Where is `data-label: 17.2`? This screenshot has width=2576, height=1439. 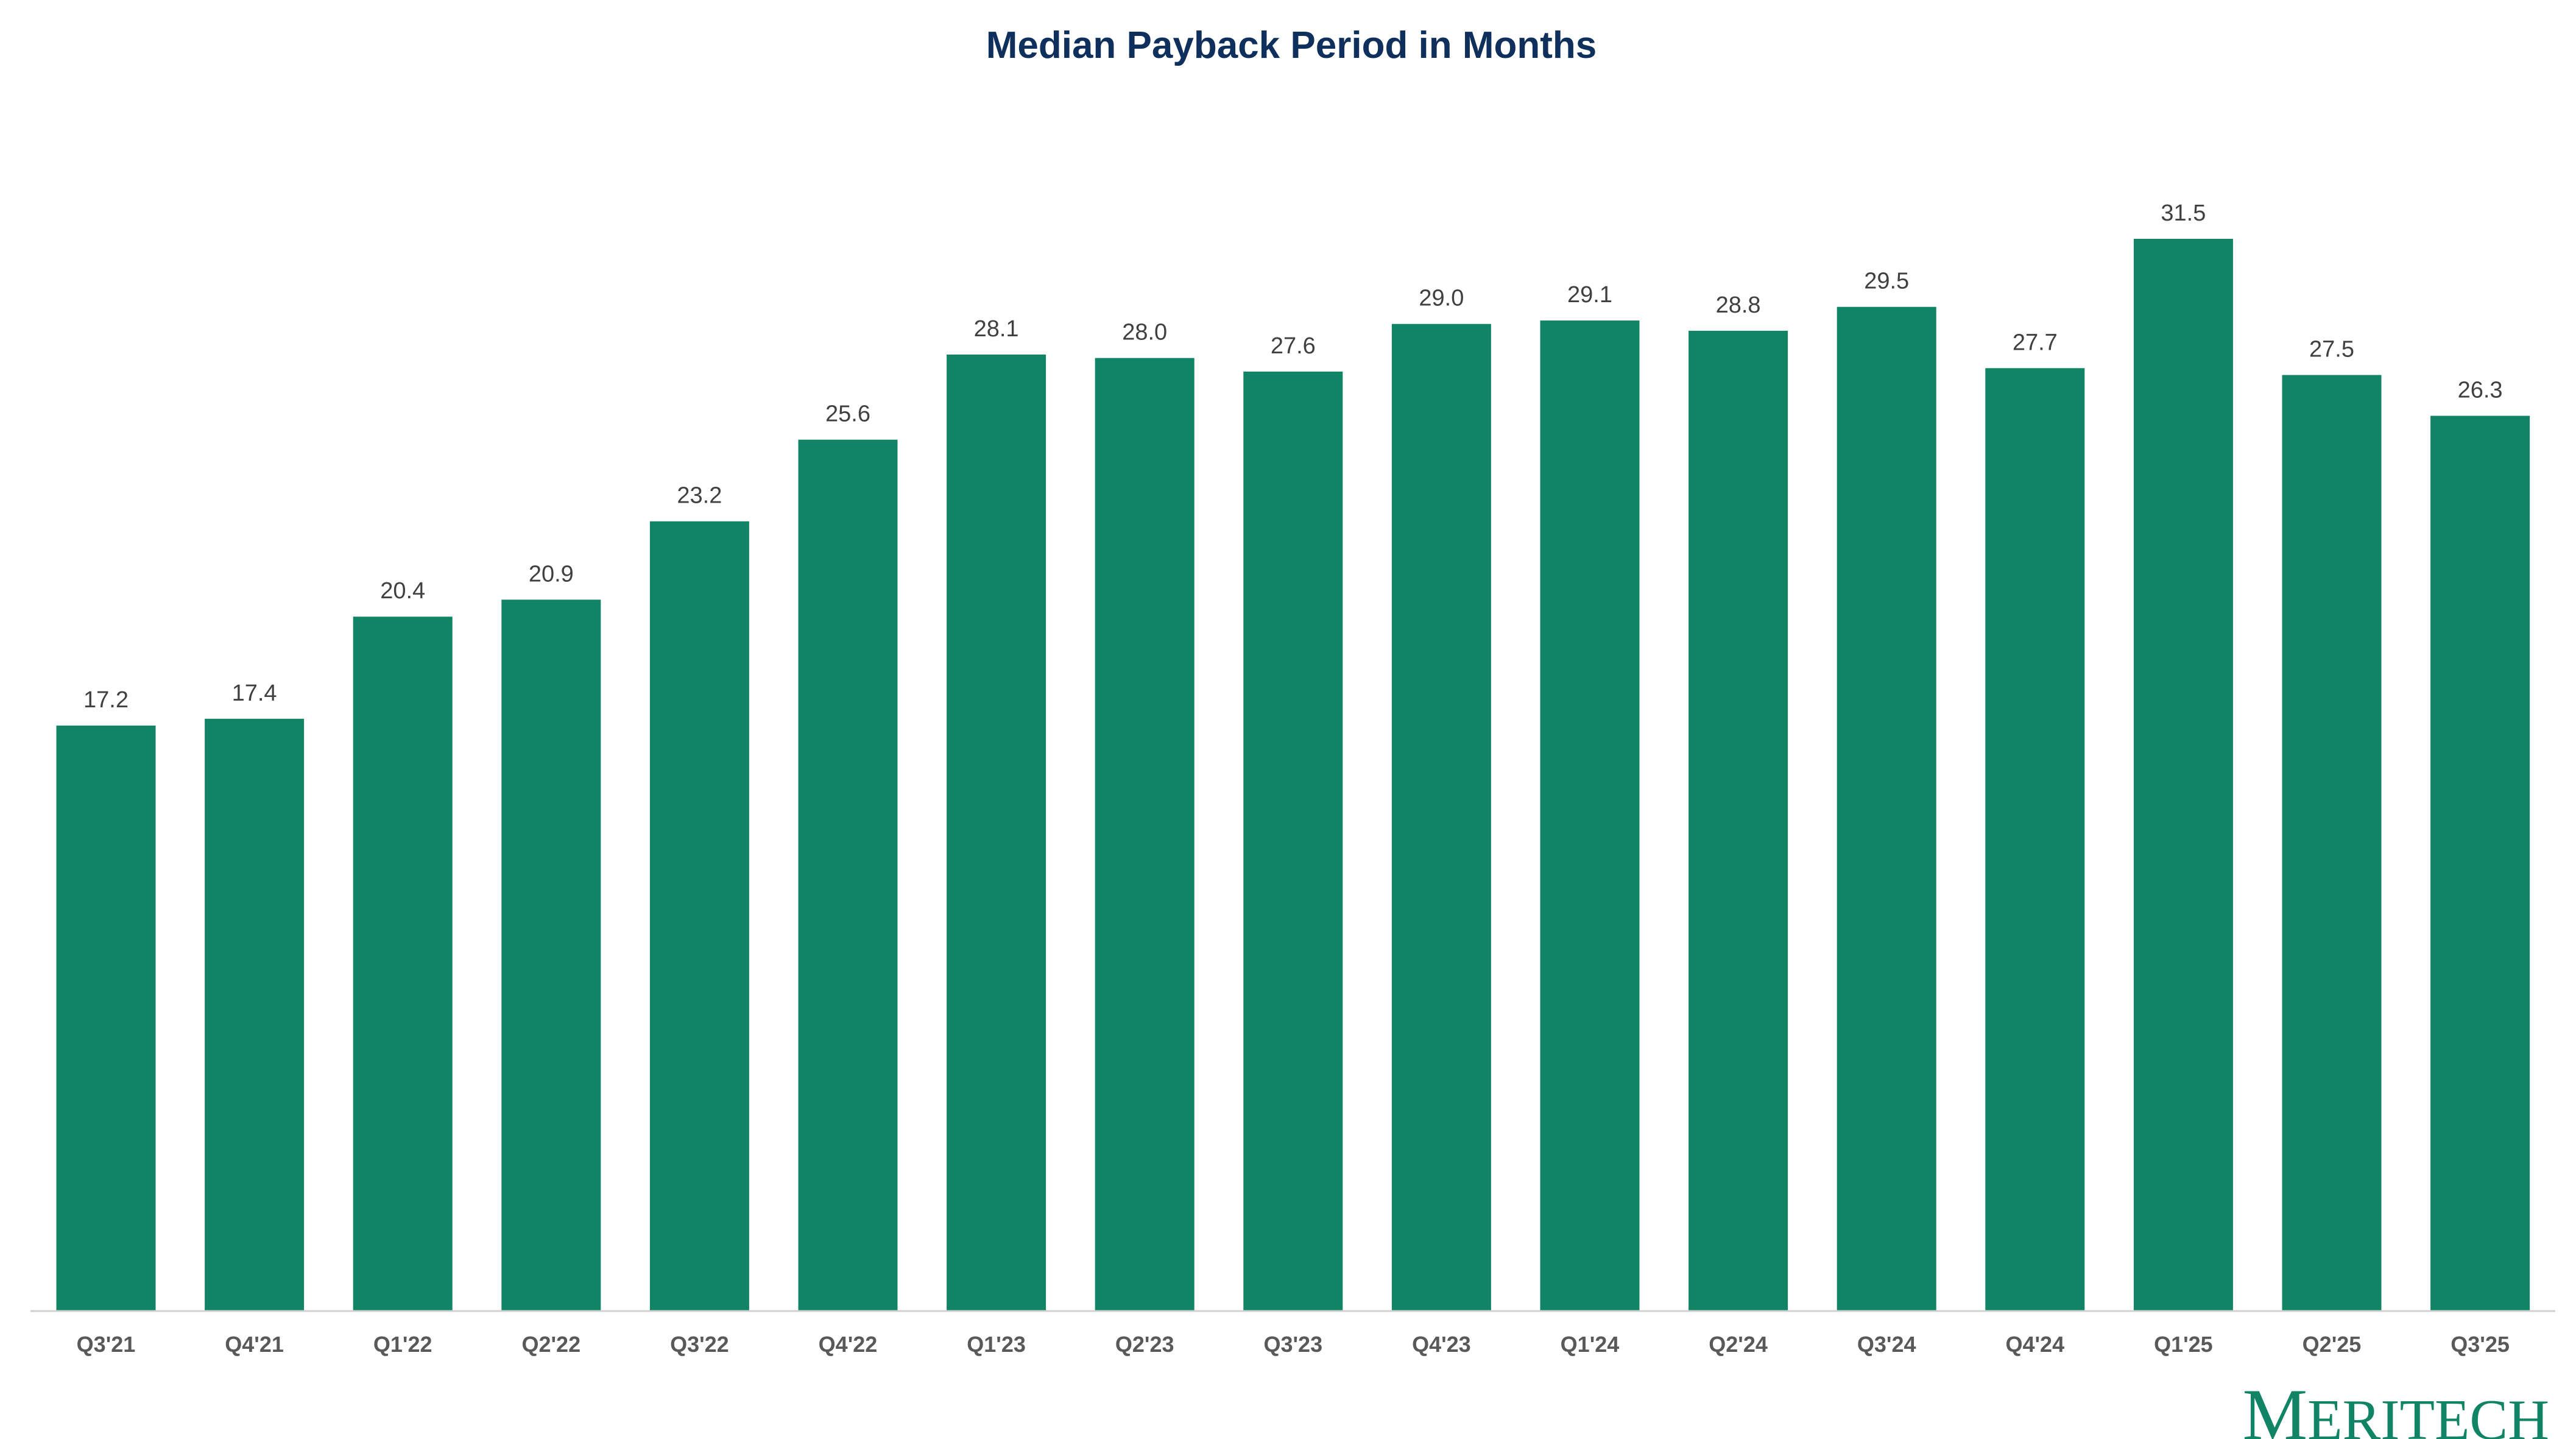
data-label: 17.2 is located at coordinates (106, 700).